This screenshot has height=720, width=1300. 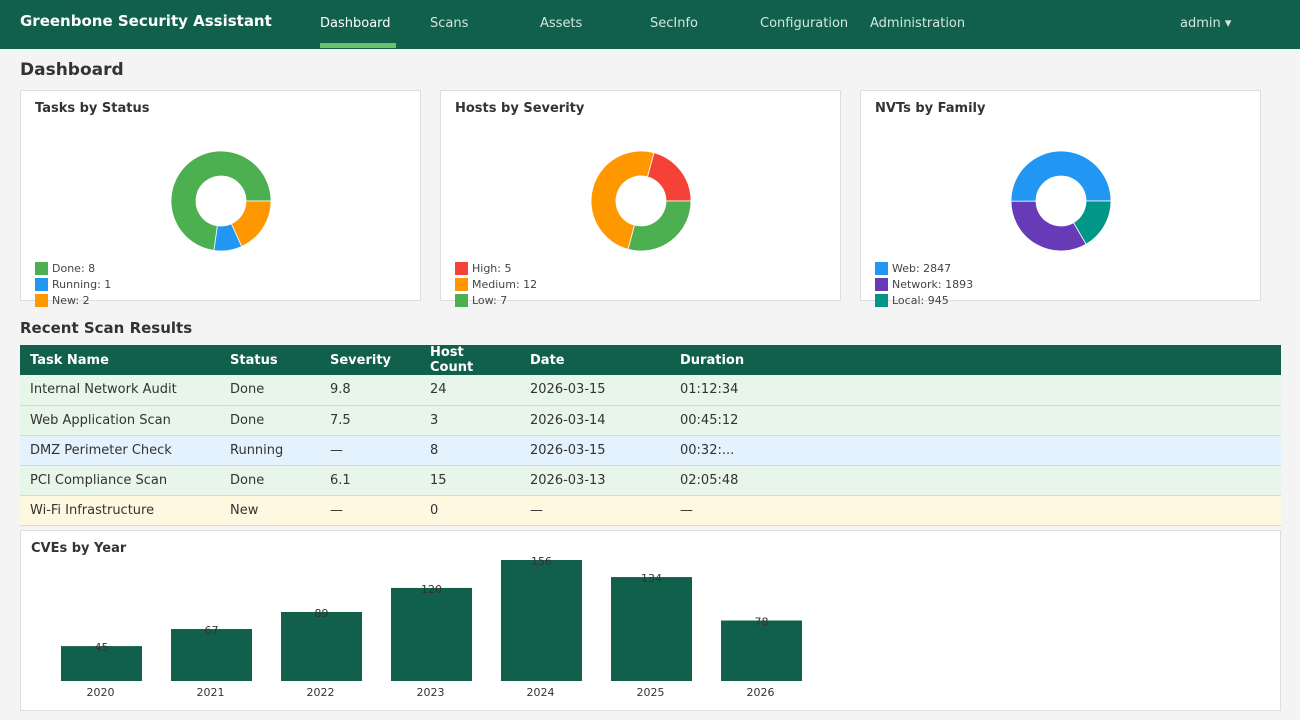 I want to click on host-count-cell: 24, so click(x=470, y=390).